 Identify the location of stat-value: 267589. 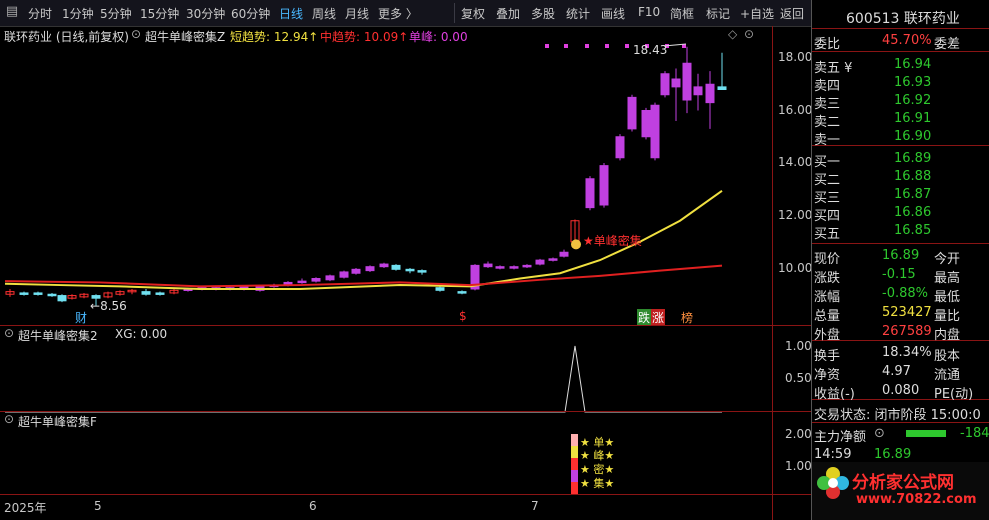
(907, 331).